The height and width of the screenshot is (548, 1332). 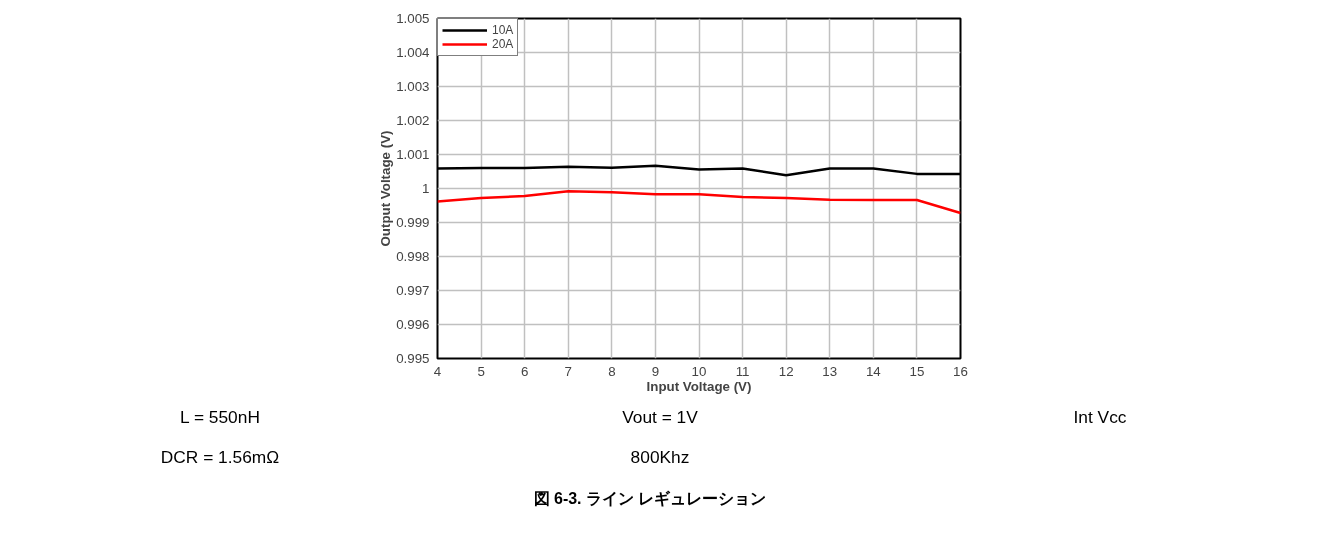 What do you see at coordinates (960, 371) in the screenshot?
I see `x-tick-label: 16` at bounding box center [960, 371].